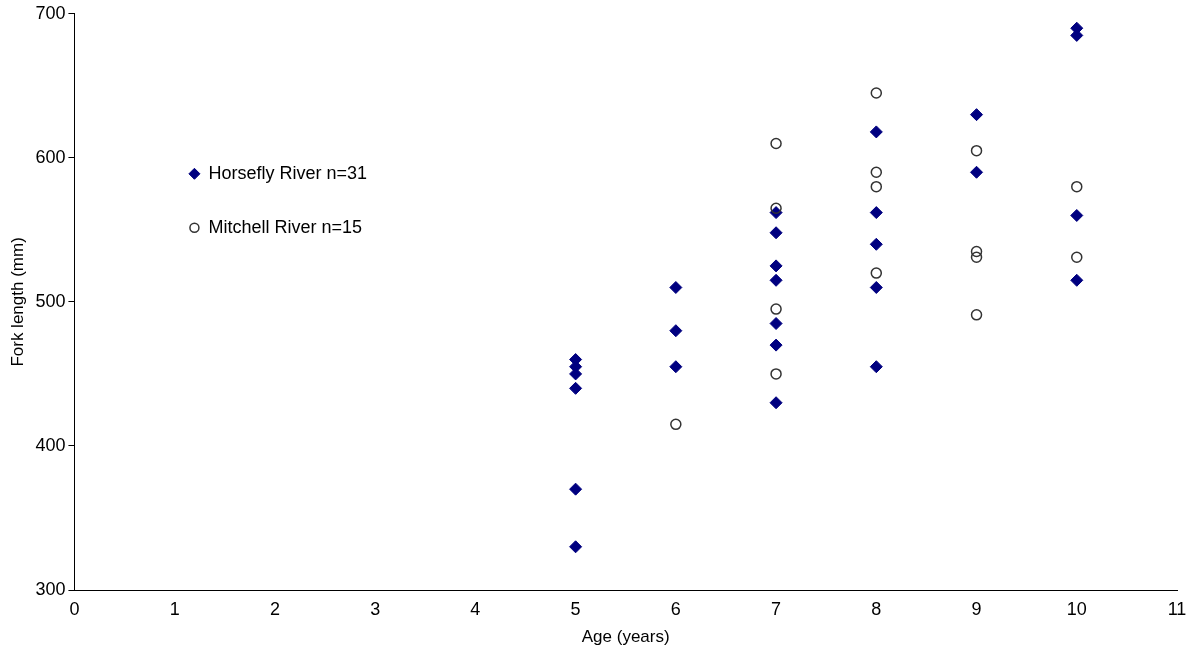 This screenshot has height=656, width=1195. Describe the element at coordinates (17, 302) in the screenshot. I see `y-axis-title: Fork length (mm)` at that location.